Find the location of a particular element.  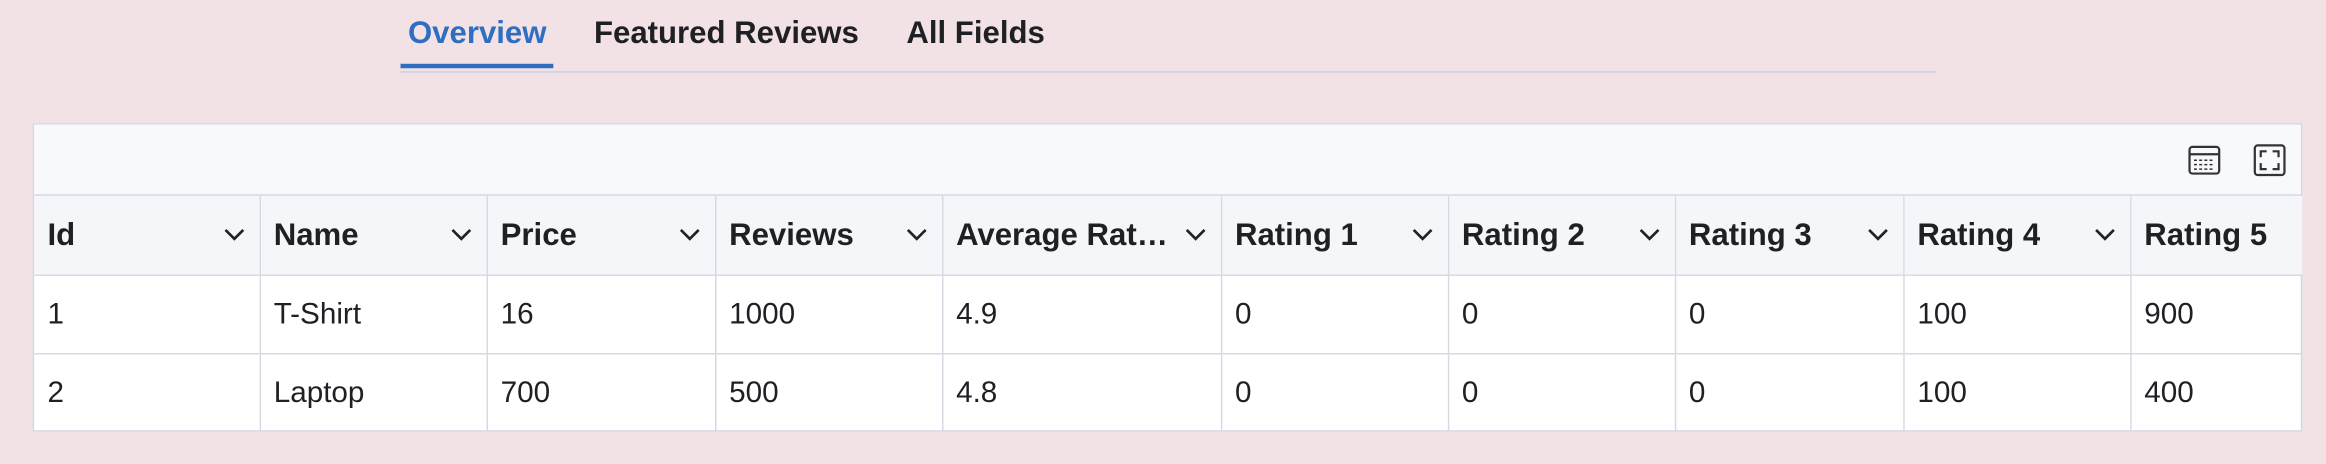

column-header: Rating 5 is located at coordinates (2216, 235).